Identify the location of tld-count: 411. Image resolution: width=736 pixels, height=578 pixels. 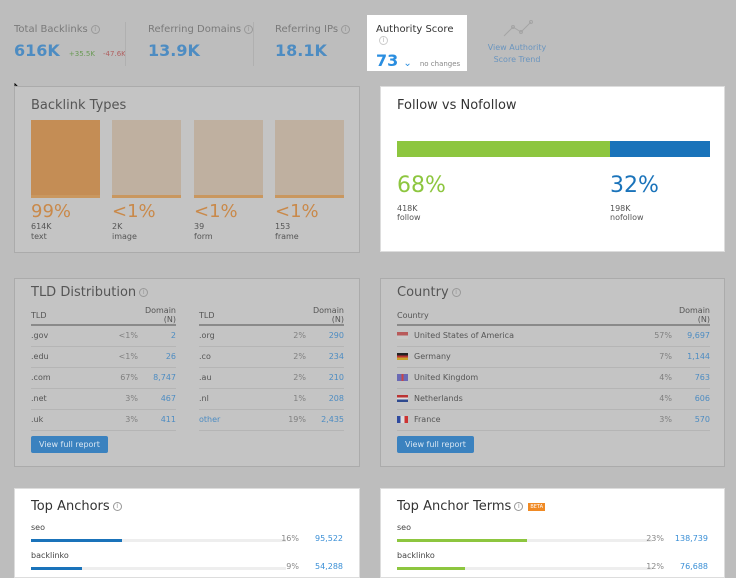
(157, 420).